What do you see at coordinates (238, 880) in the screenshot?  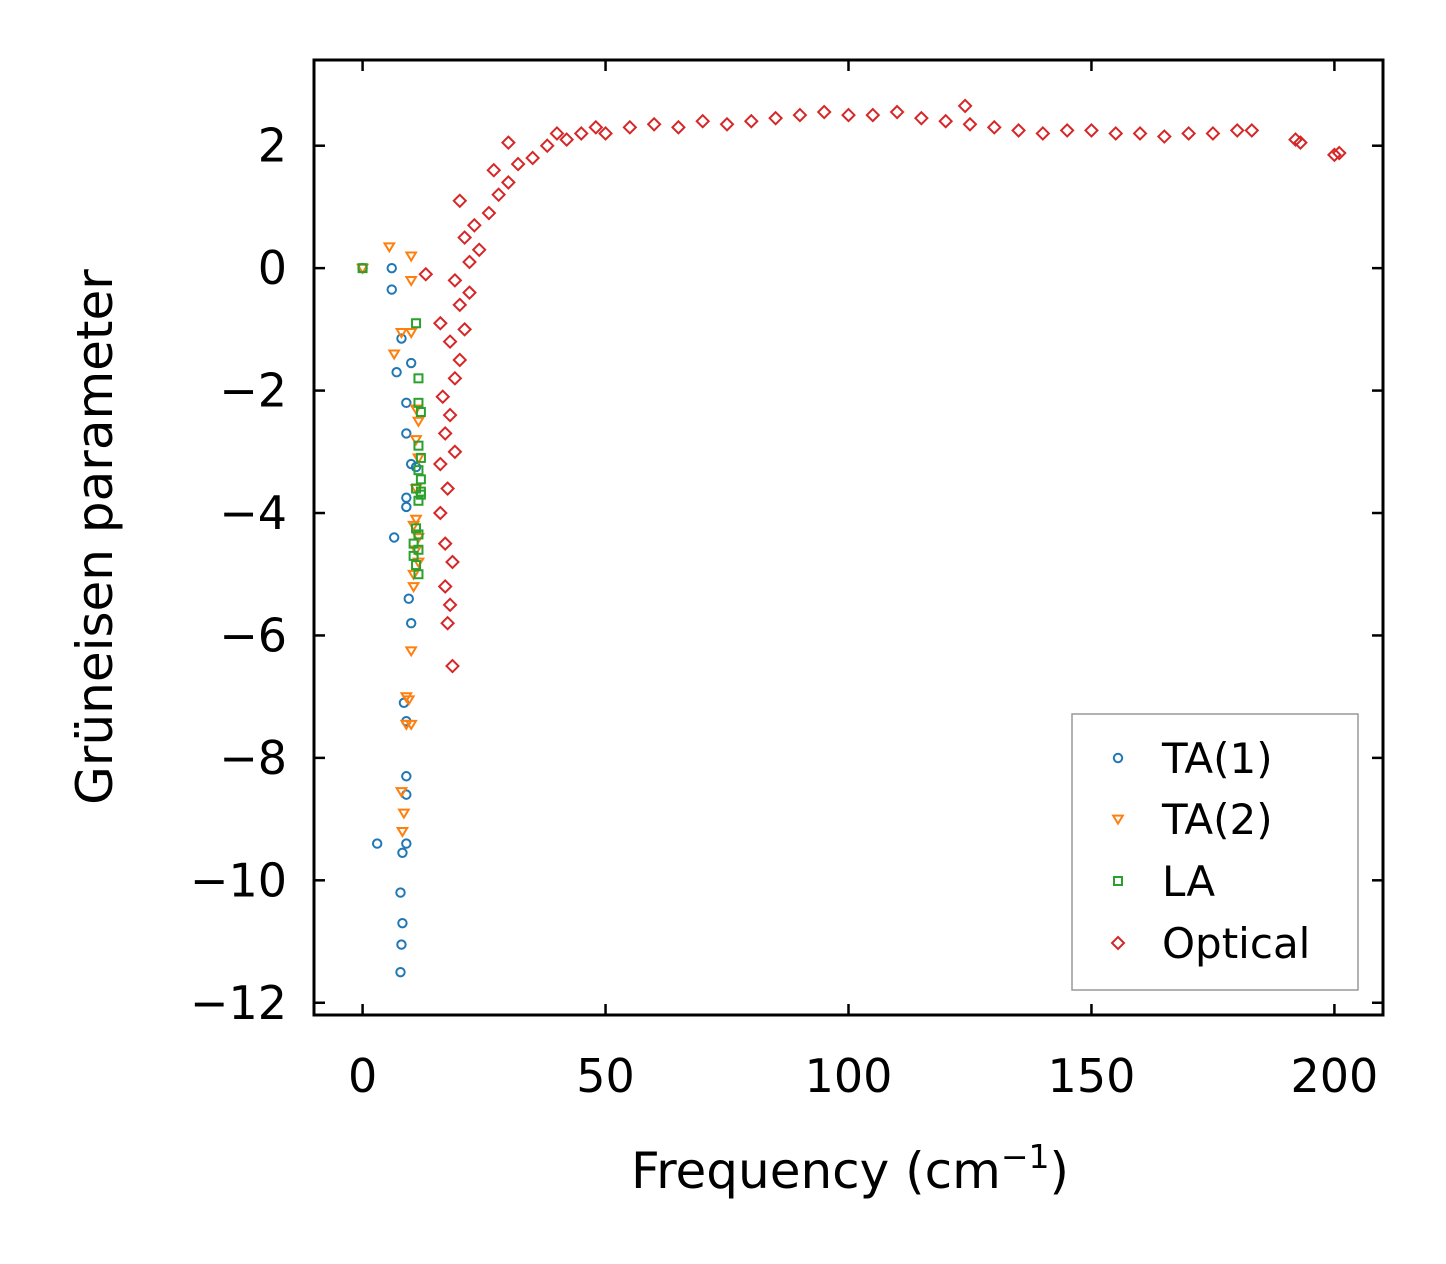 I see `y-tick-label: −10` at bounding box center [238, 880].